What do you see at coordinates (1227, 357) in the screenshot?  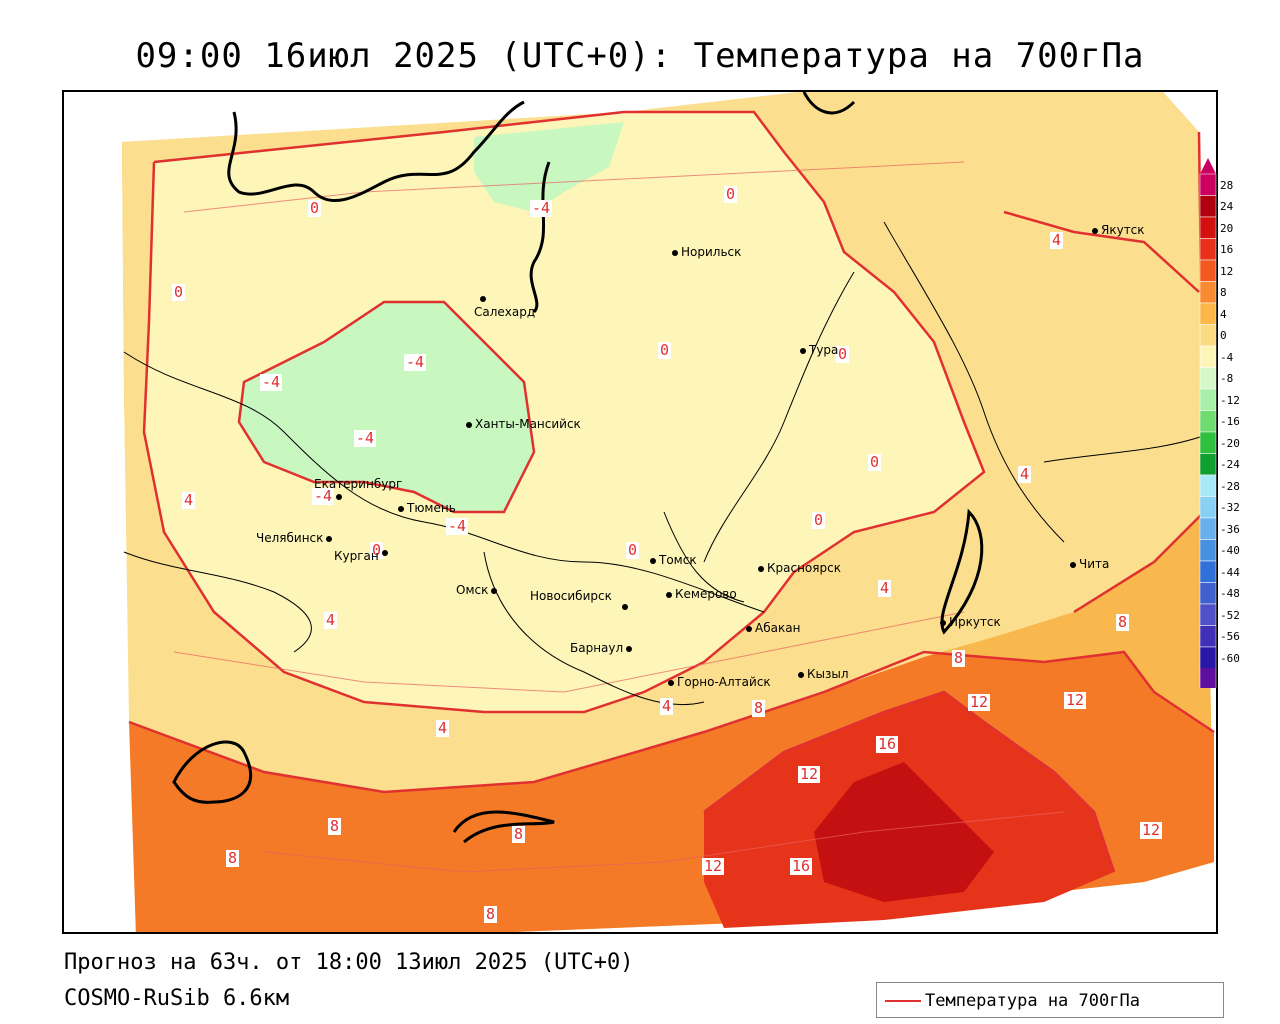 I see `scale-tick-label: -4` at bounding box center [1227, 357].